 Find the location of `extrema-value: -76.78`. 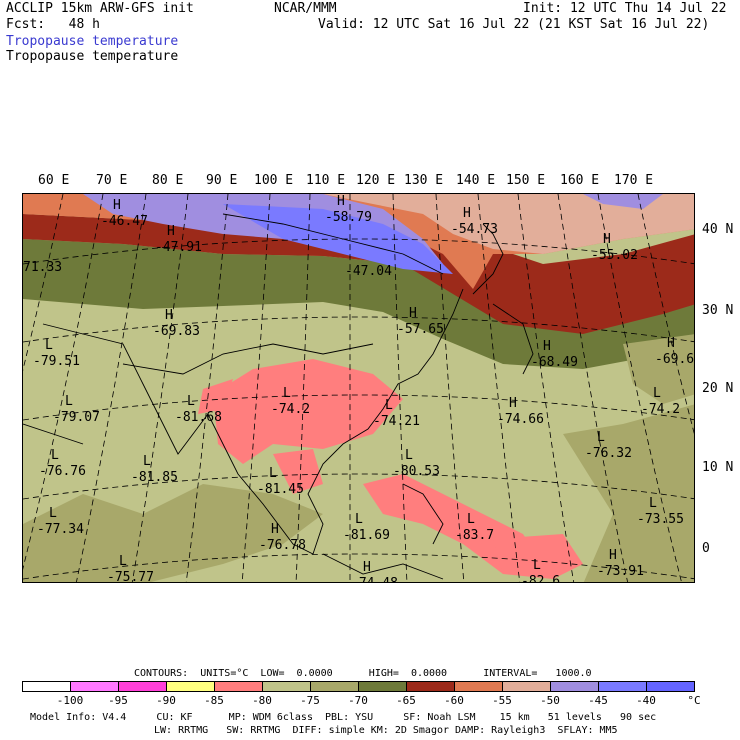

extrema-value: -76.78 is located at coordinates (282, 545).